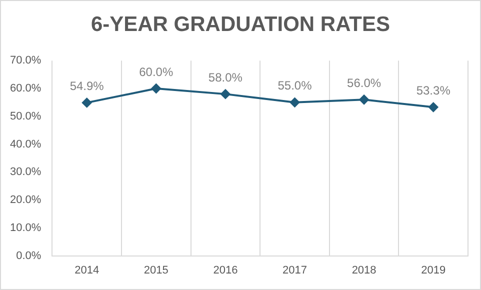 The height and width of the screenshot is (290, 481). I want to click on y-tick-label: 60.0%, so click(26, 88).